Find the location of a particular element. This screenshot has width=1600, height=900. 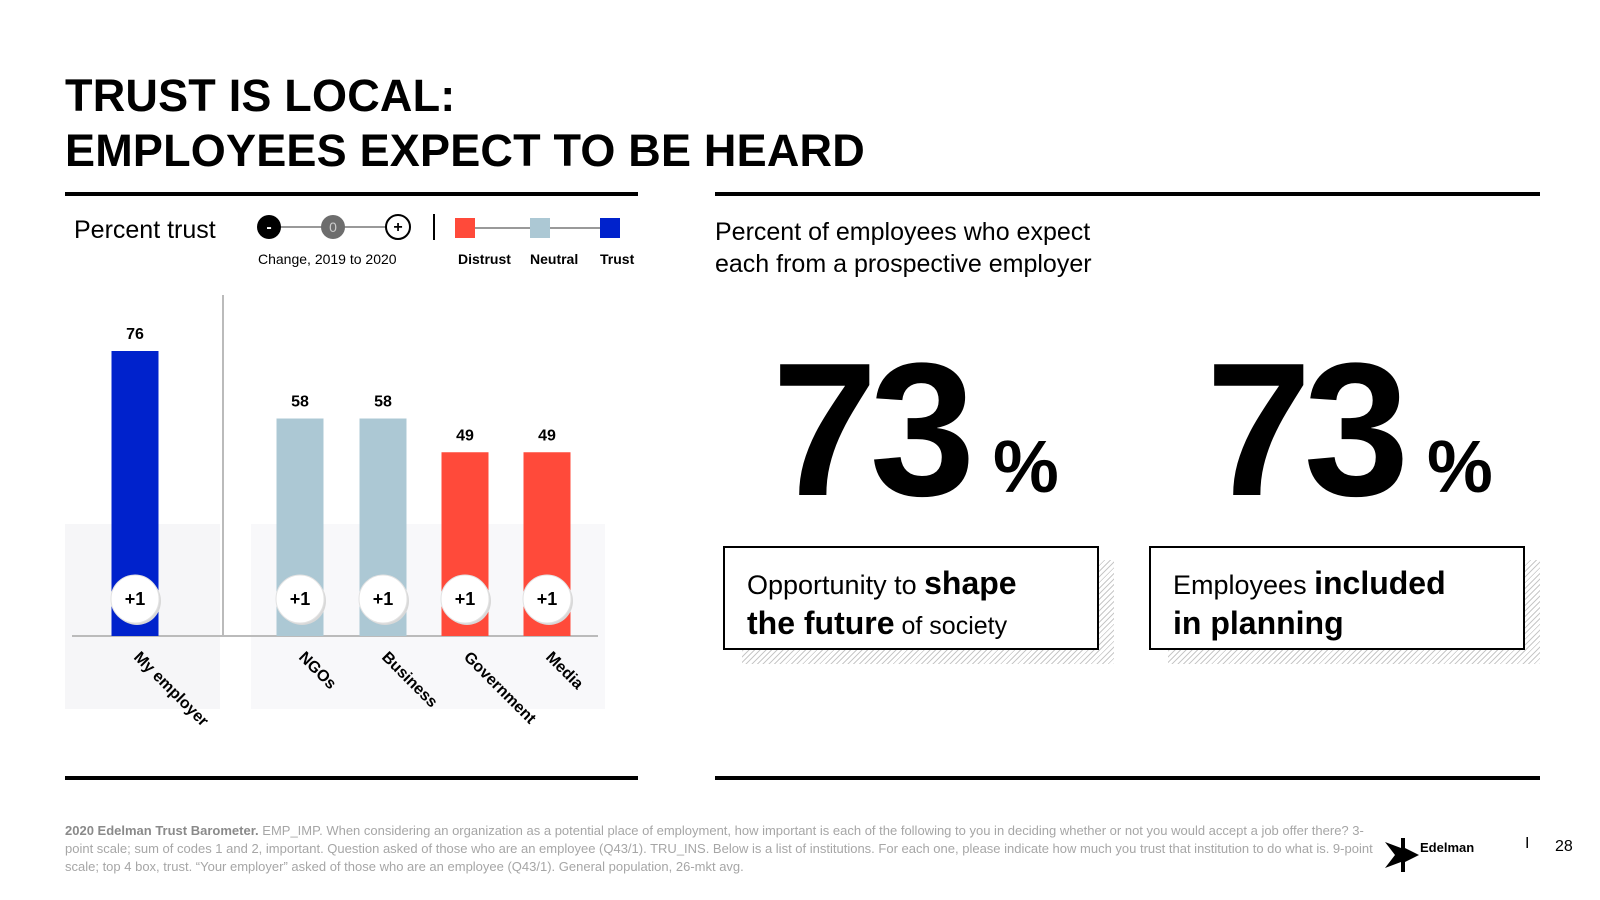

stat-2-unit: % is located at coordinates (1460, 466).